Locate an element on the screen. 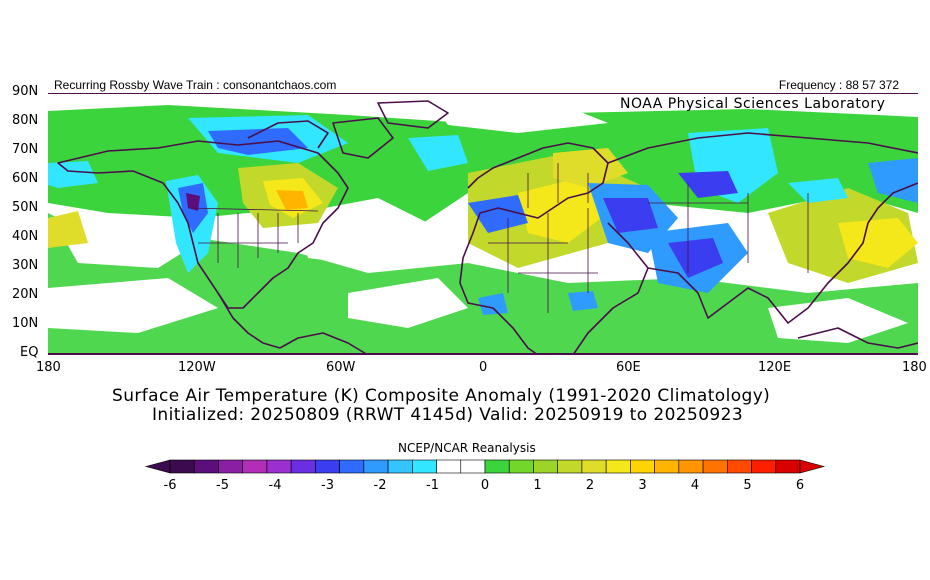 The height and width of the screenshot is (580, 930). lon-label-60w: 60W is located at coordinates (341, 367).